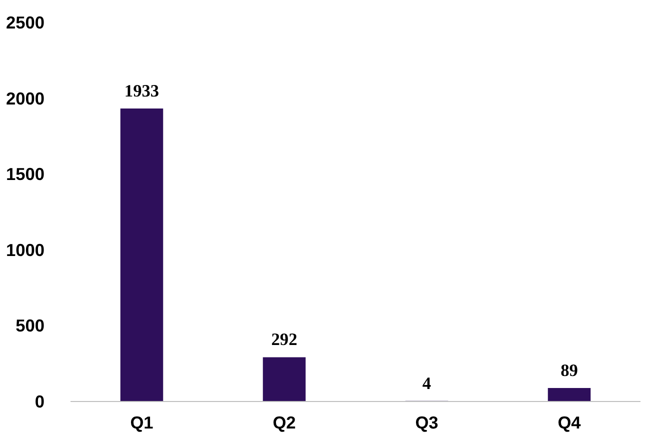 This screenshot has height=439, width=648. What do you see at coordinates (142, 90) in the screenshot?
I see `data-label: 1933` at bounding box center [142, 90].